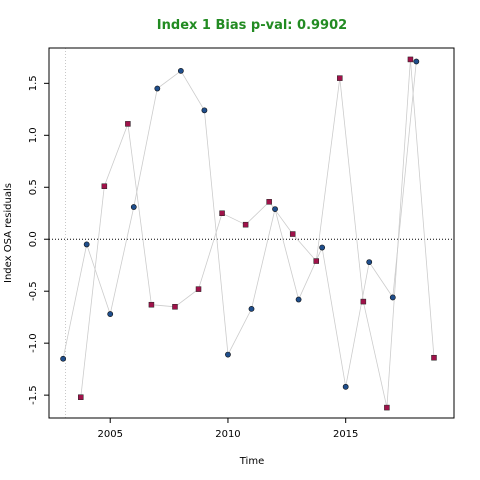 The height and width of the screenshot is (480, 480). What do you see at coordinates (33, 187) in the screenshot?
I see `y-tick-label: 0.5` at bounding box center [33, 187].